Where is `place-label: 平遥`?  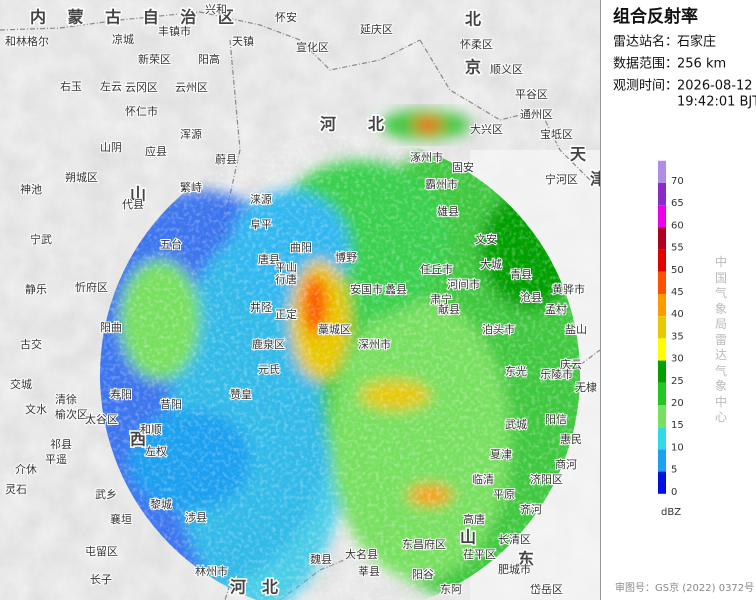 place-label: 平遥 is located at coordinates (56, 459).